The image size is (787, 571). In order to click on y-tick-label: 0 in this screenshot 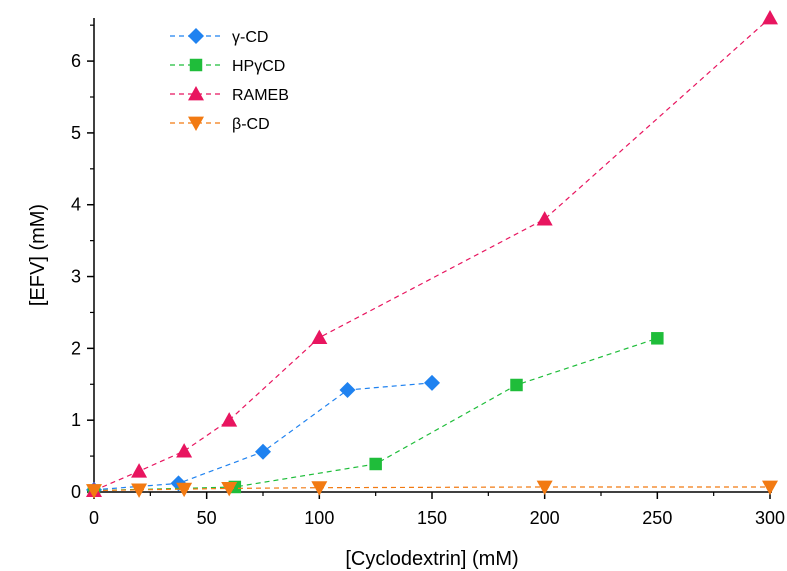, I will do `click(76, 492)`.